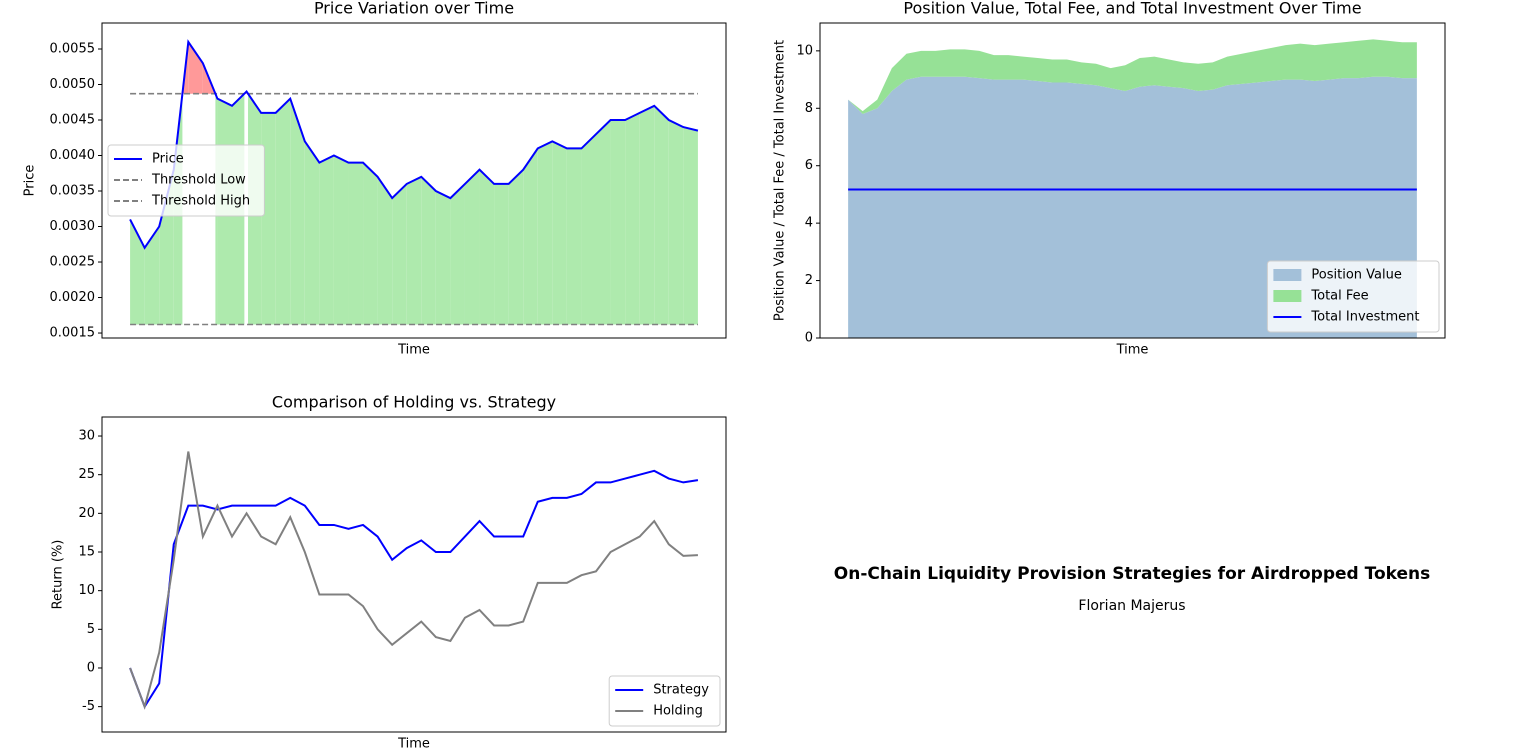 The image size is (1536, 754). Describe the element at coordinates (73, 262) in the screenshot. I see `y-tick-label: 0.0025` at that location.